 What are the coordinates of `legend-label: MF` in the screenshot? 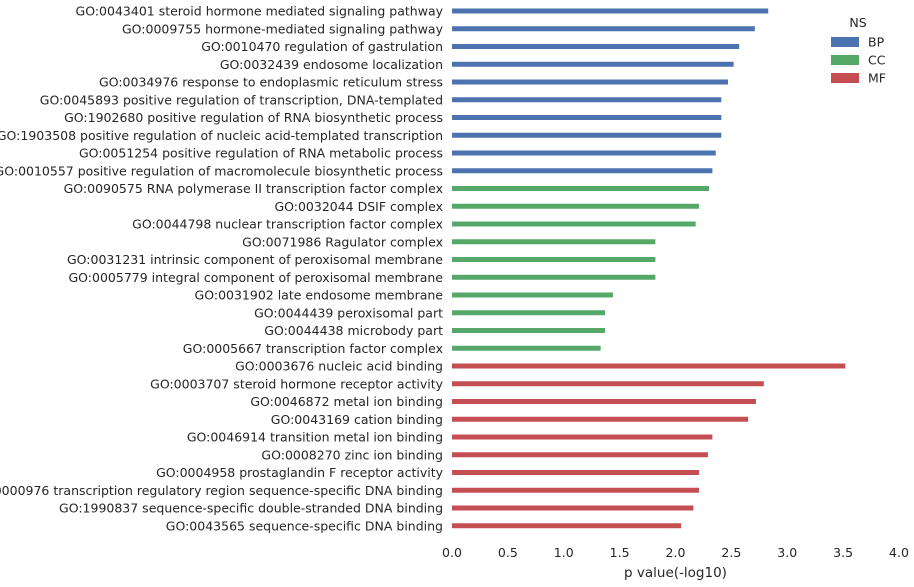 It's located at (877, 78).